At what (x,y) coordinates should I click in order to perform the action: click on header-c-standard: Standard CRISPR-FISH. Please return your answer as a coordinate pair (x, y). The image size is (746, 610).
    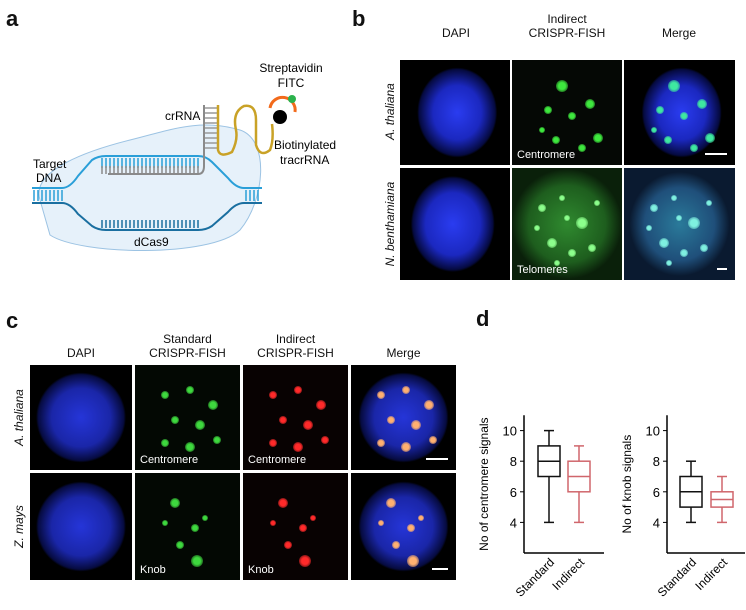
    Looking at the image, I should click on (187, 346).